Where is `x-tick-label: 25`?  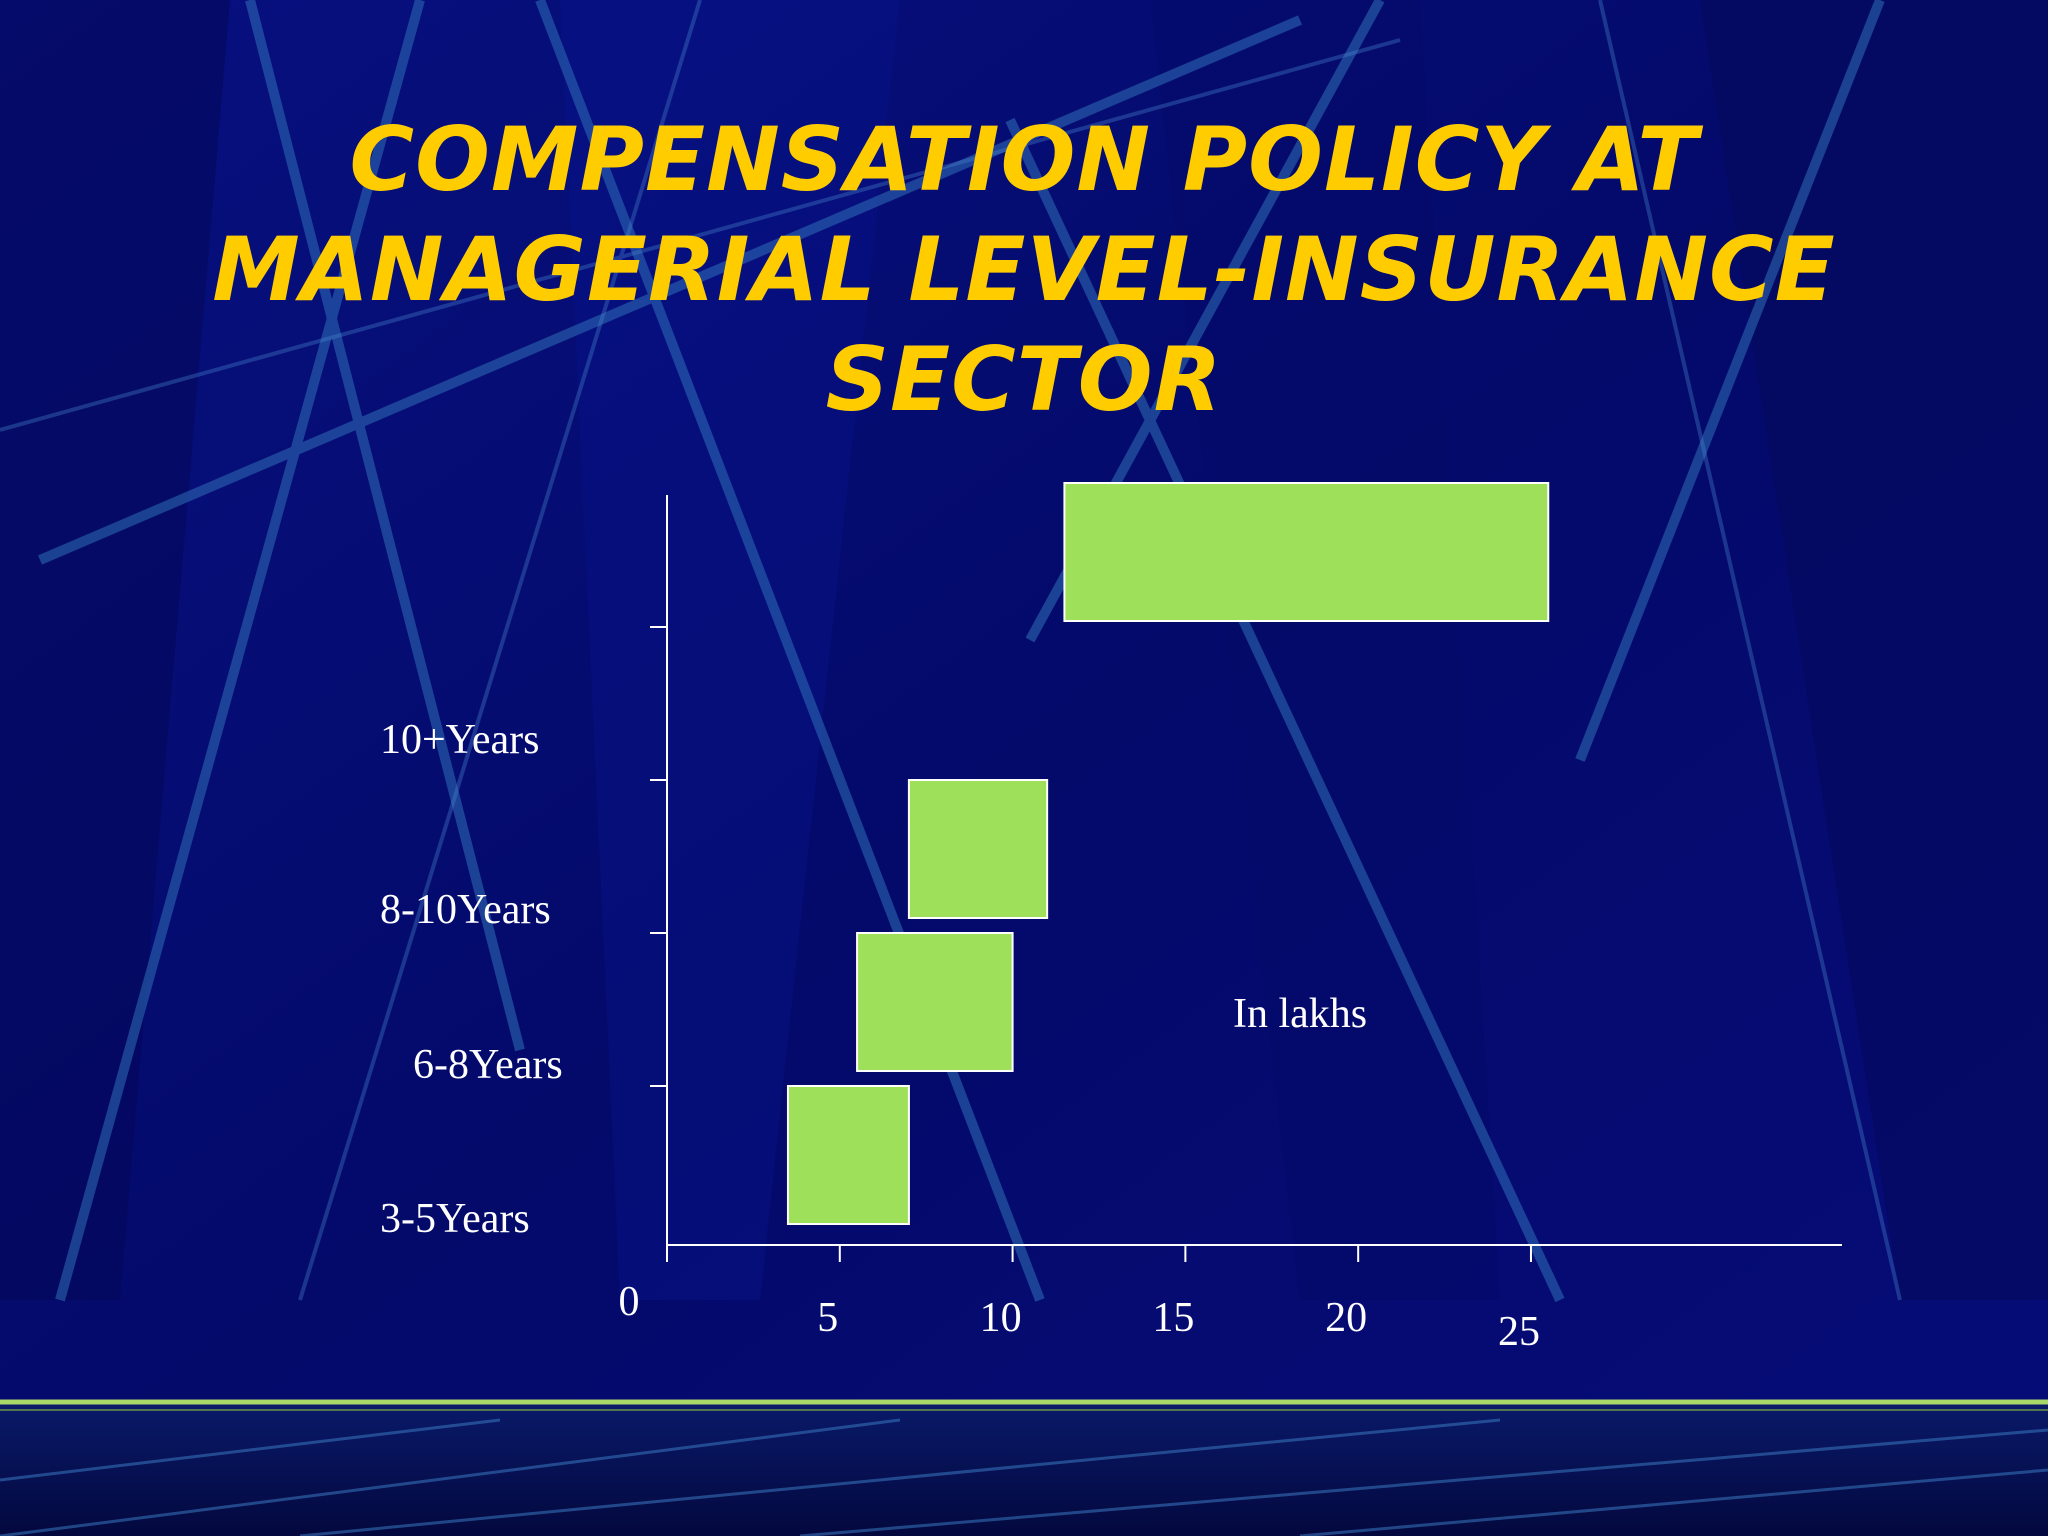
x-tick-label: 25 is located at coordinates (1519, 1332).